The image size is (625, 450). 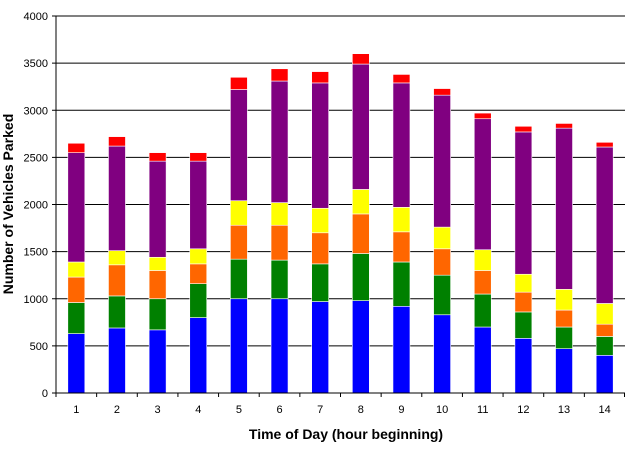 I want to click on x-tick-label: 10, so click(x=442, y=410).